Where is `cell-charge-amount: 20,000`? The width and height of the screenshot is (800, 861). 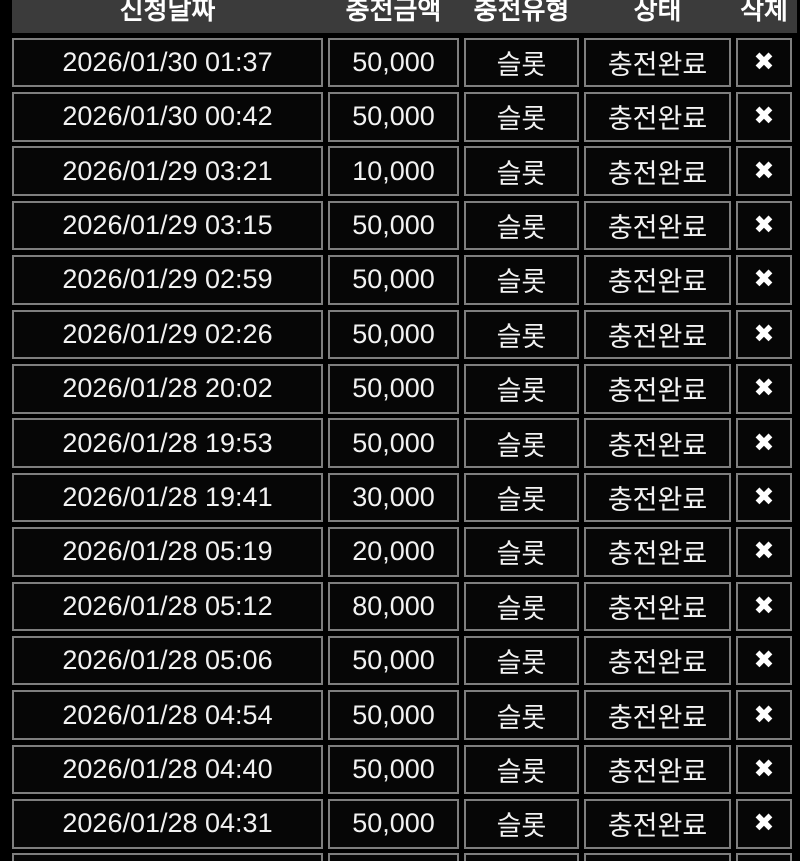
cell-charge-amount: 20,000 is located at coordinates (393, 552).